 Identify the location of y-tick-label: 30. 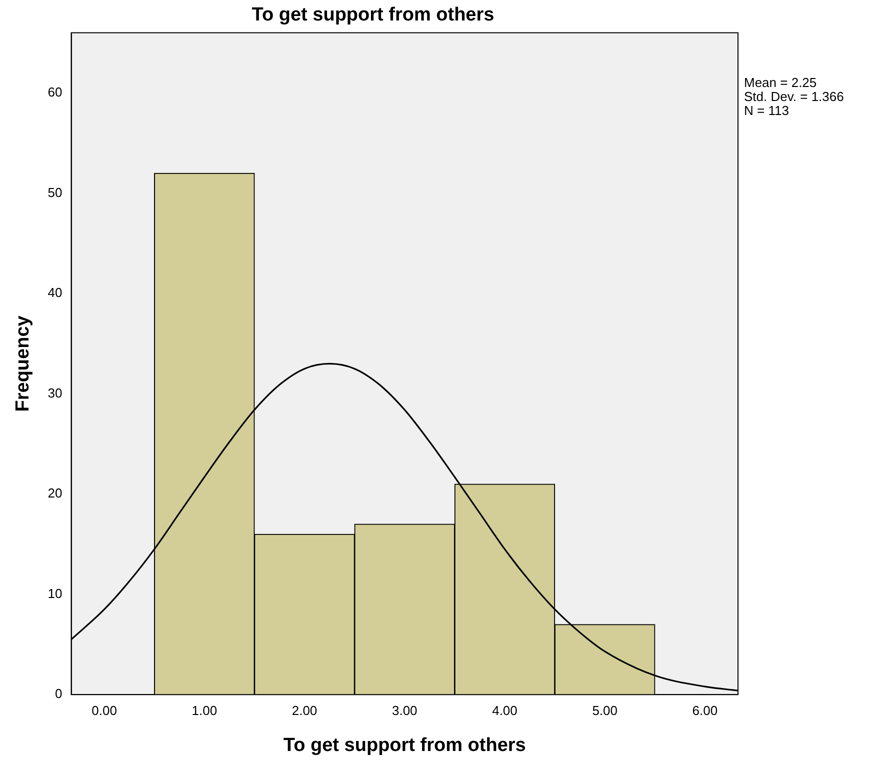
(55, 392).